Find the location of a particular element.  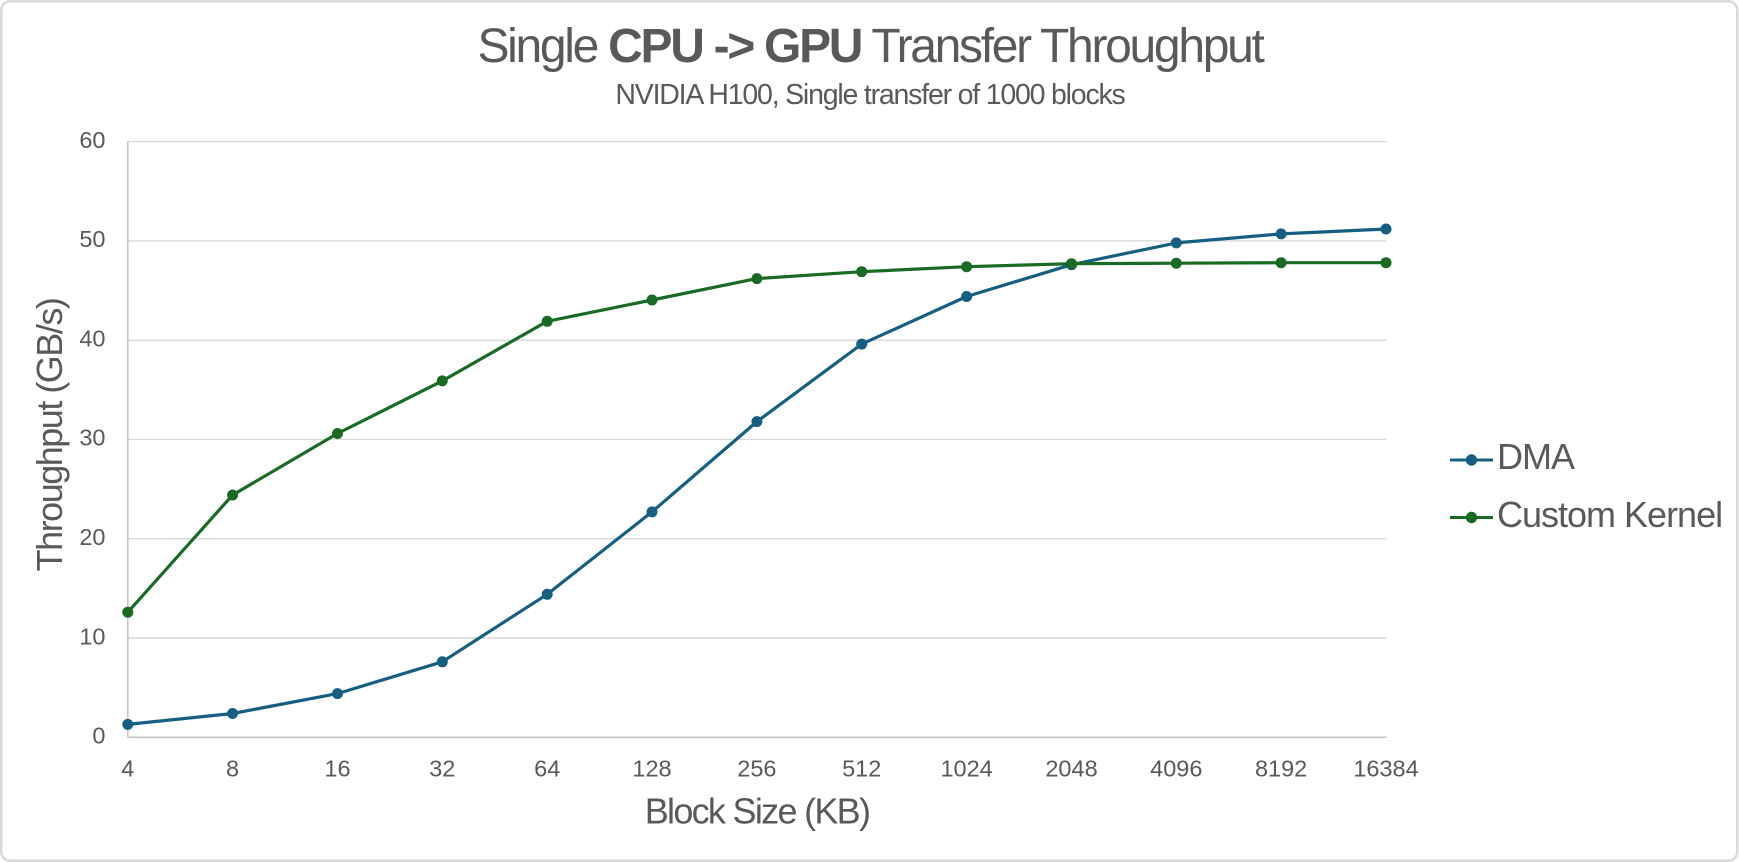

svg-text: 512 is located at coordinates (861, 769).